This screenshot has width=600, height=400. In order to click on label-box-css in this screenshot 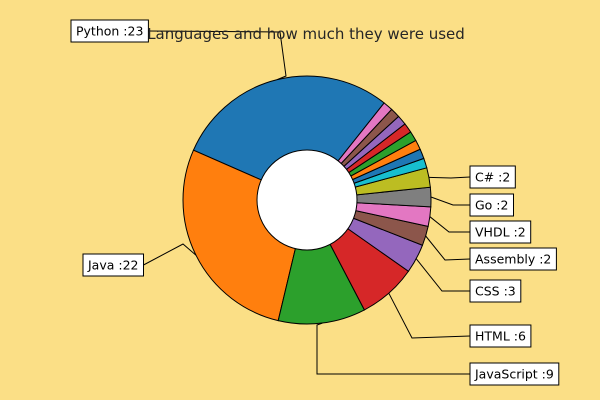, I will do `click(495, 291)`.